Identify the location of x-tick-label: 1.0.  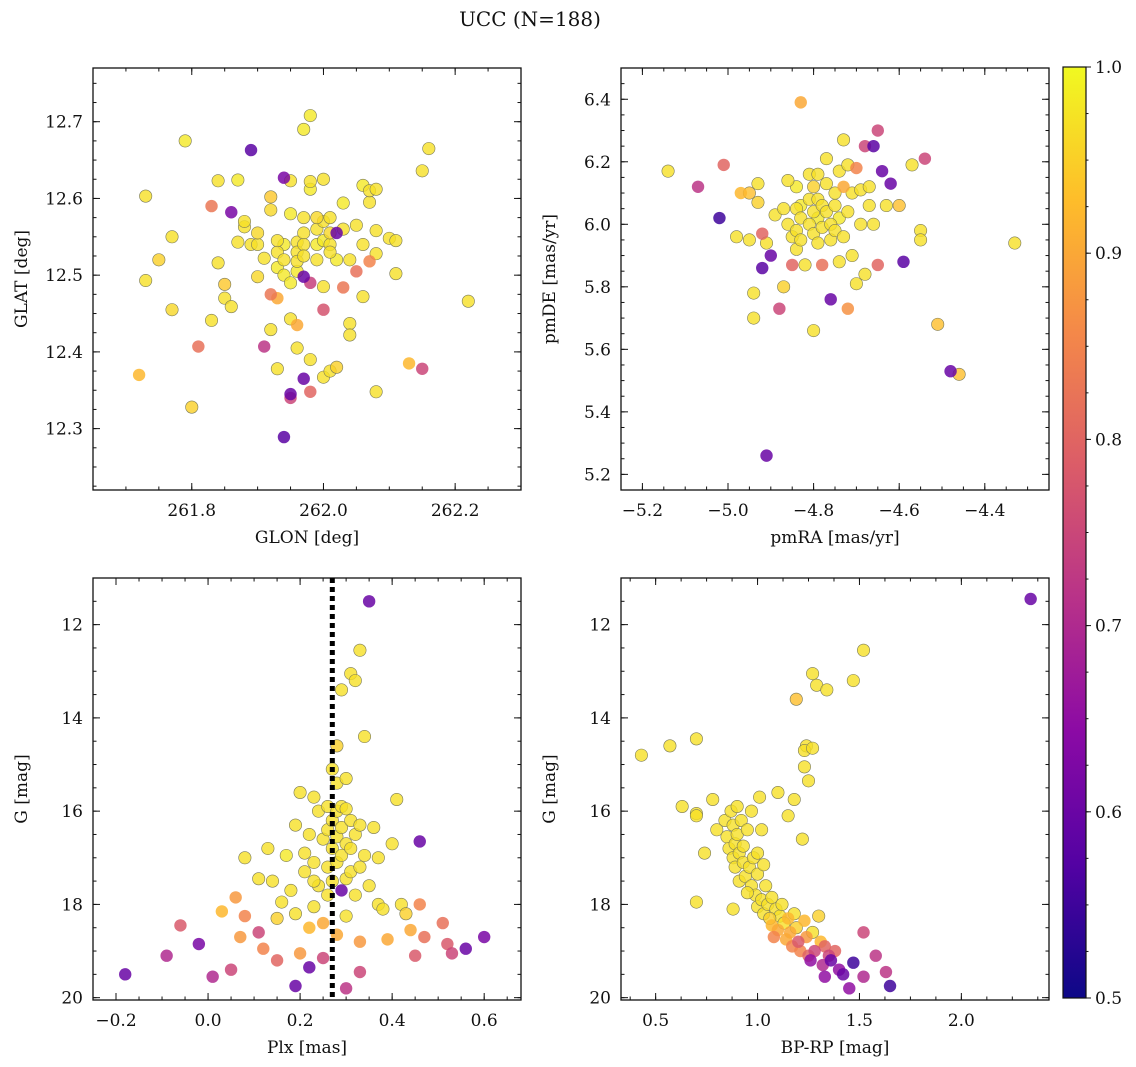
(757, 1021).